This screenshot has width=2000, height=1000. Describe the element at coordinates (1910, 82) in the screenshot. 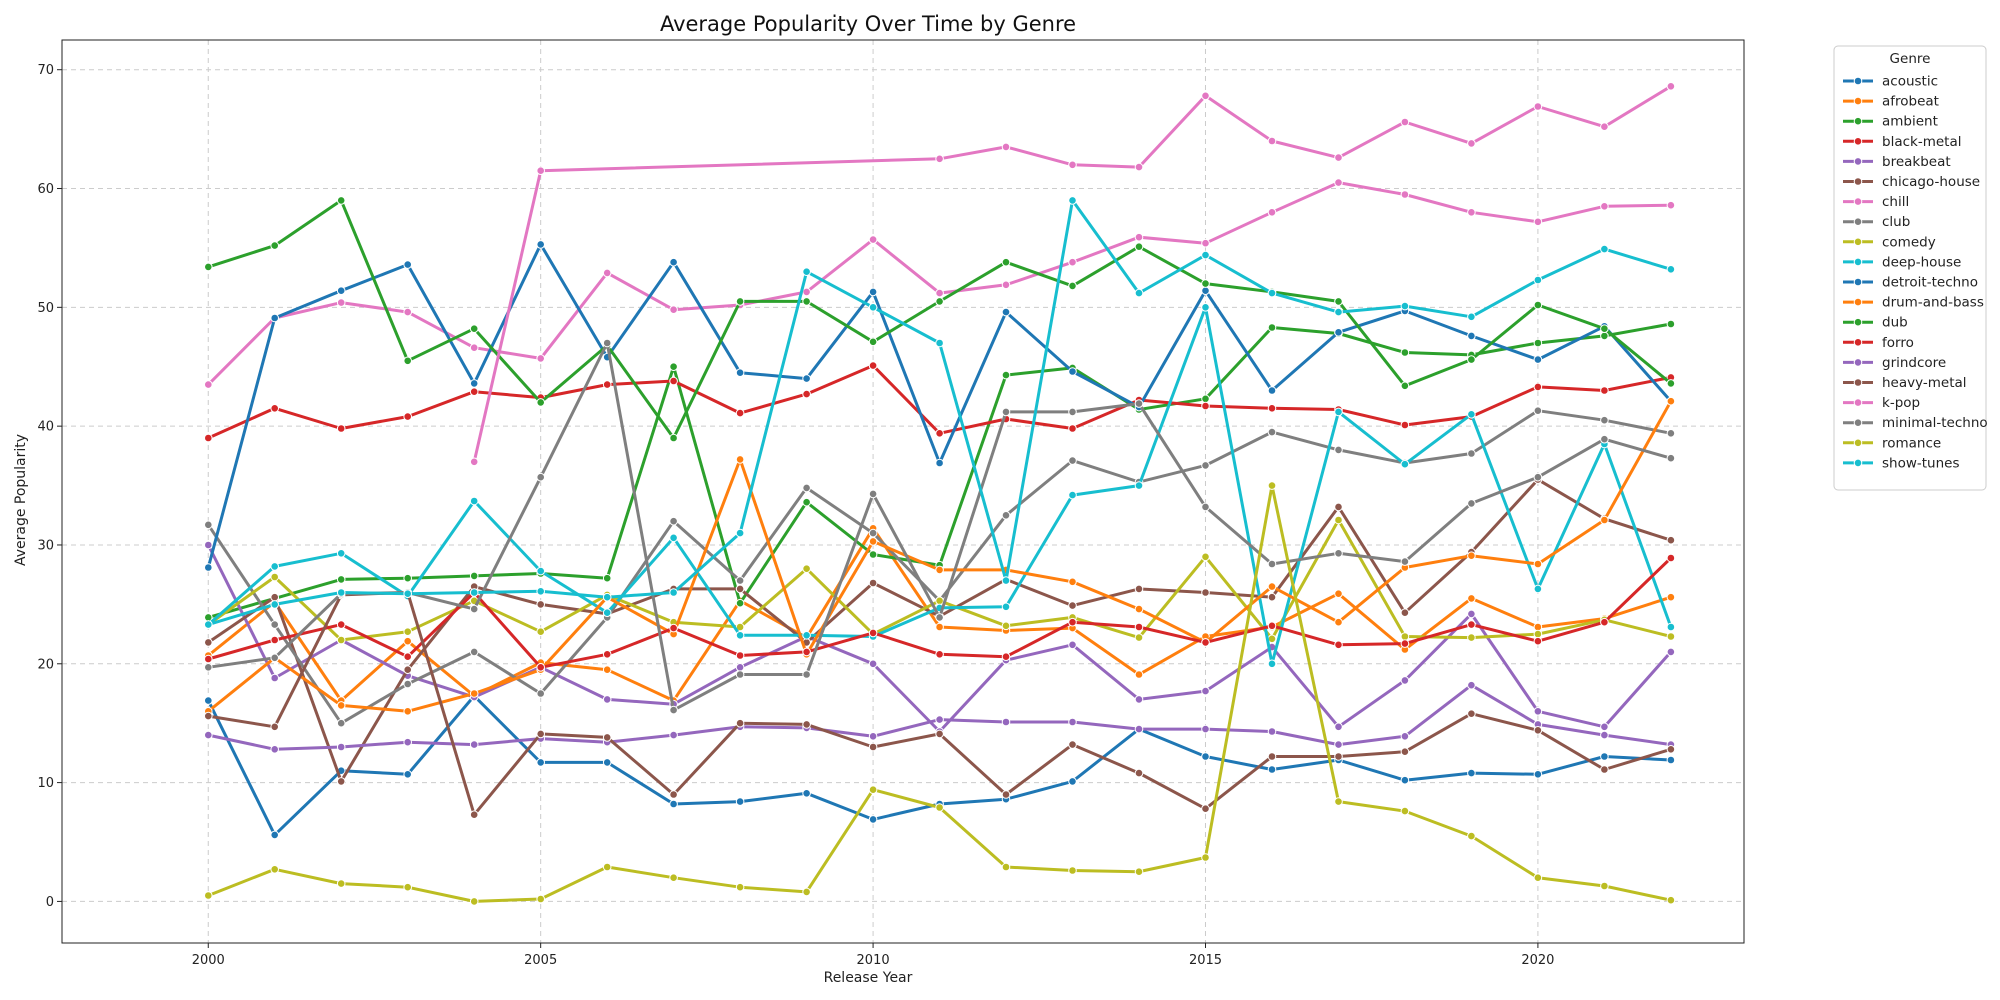

I see `legend-label: acoustic` at that location.